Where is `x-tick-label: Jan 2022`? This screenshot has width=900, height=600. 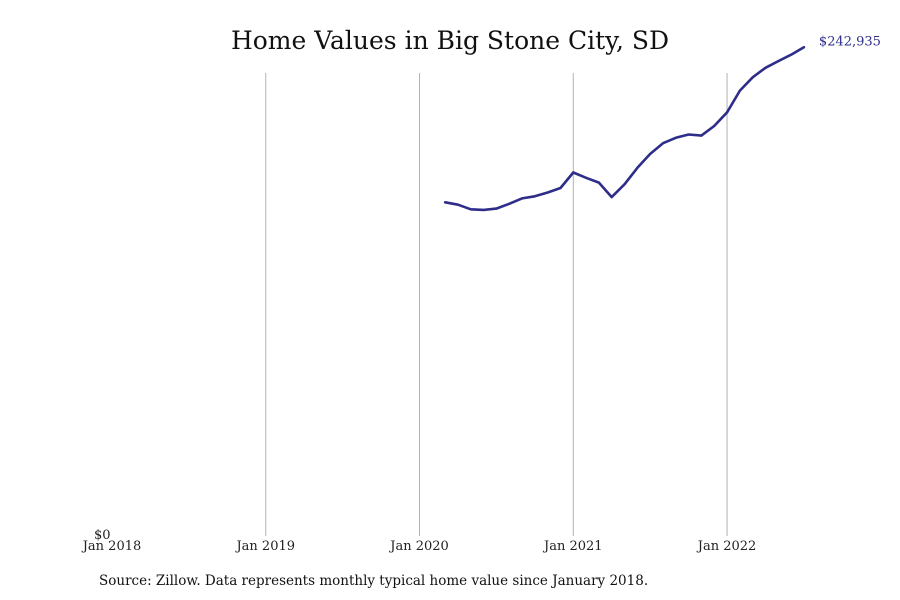 x-tick-label: Jan 2022 is located at coordinates (726, 546).